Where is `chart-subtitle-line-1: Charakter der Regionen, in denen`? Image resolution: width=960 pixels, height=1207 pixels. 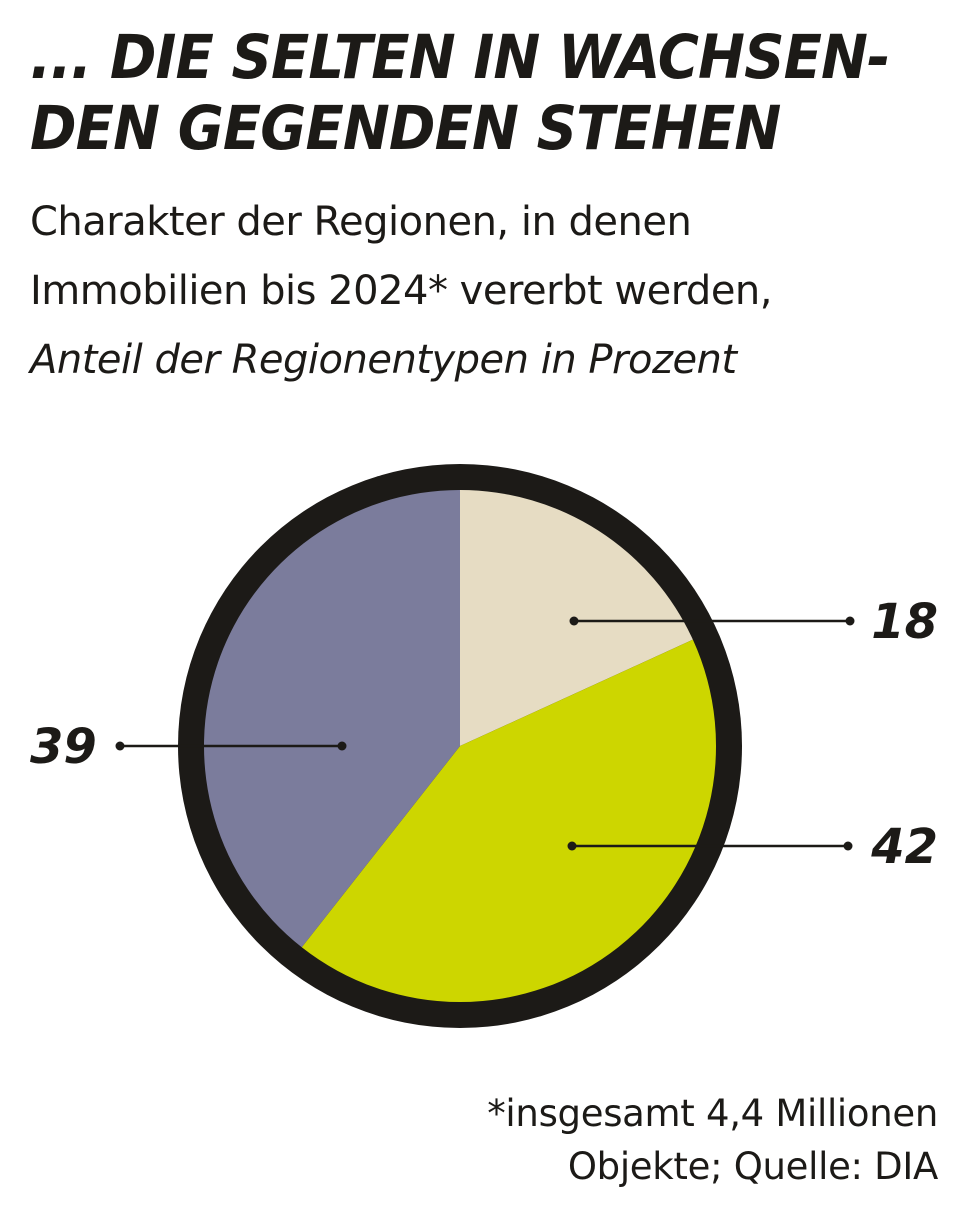 chart-subtitle-line-1: Charakter der Regionen, in denen is located at coordinates (361, 222).